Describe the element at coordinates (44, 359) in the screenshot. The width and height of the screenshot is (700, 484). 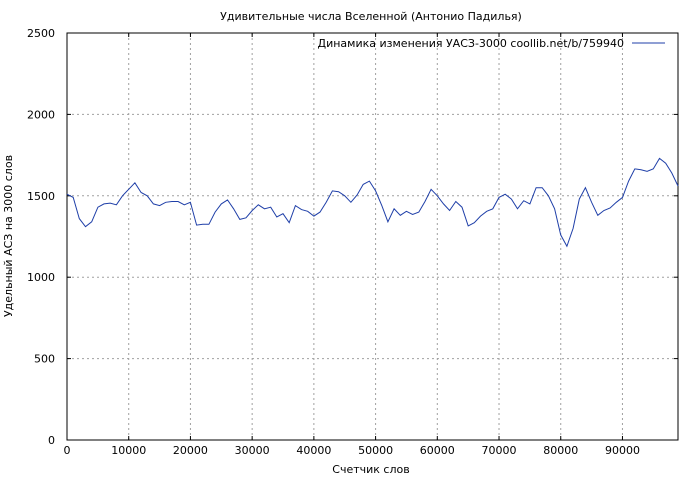
I see `y-tick-label: 500` at that location.